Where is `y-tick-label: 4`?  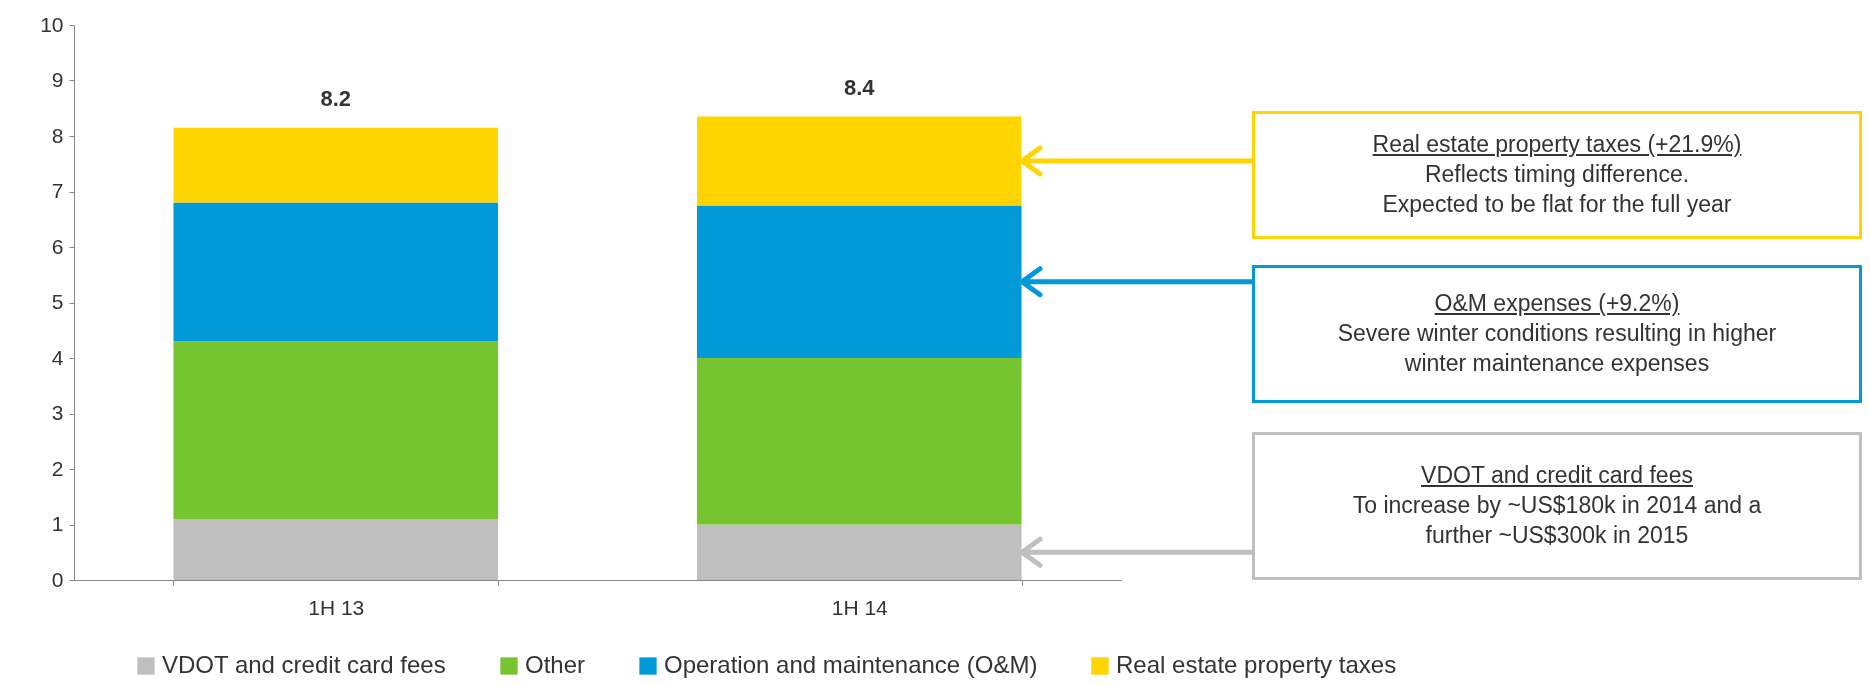 y-tick-label: 4 is located at coordinates (57, 357).